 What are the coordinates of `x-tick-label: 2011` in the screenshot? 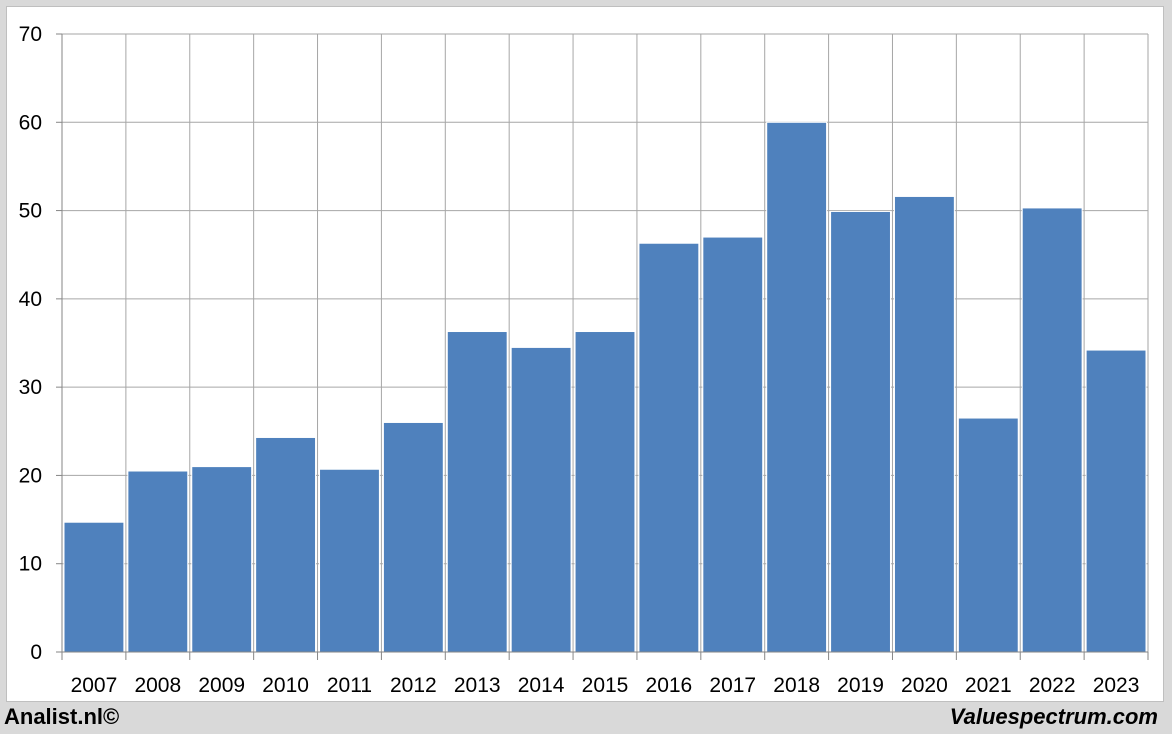 It's located at (349, 685).